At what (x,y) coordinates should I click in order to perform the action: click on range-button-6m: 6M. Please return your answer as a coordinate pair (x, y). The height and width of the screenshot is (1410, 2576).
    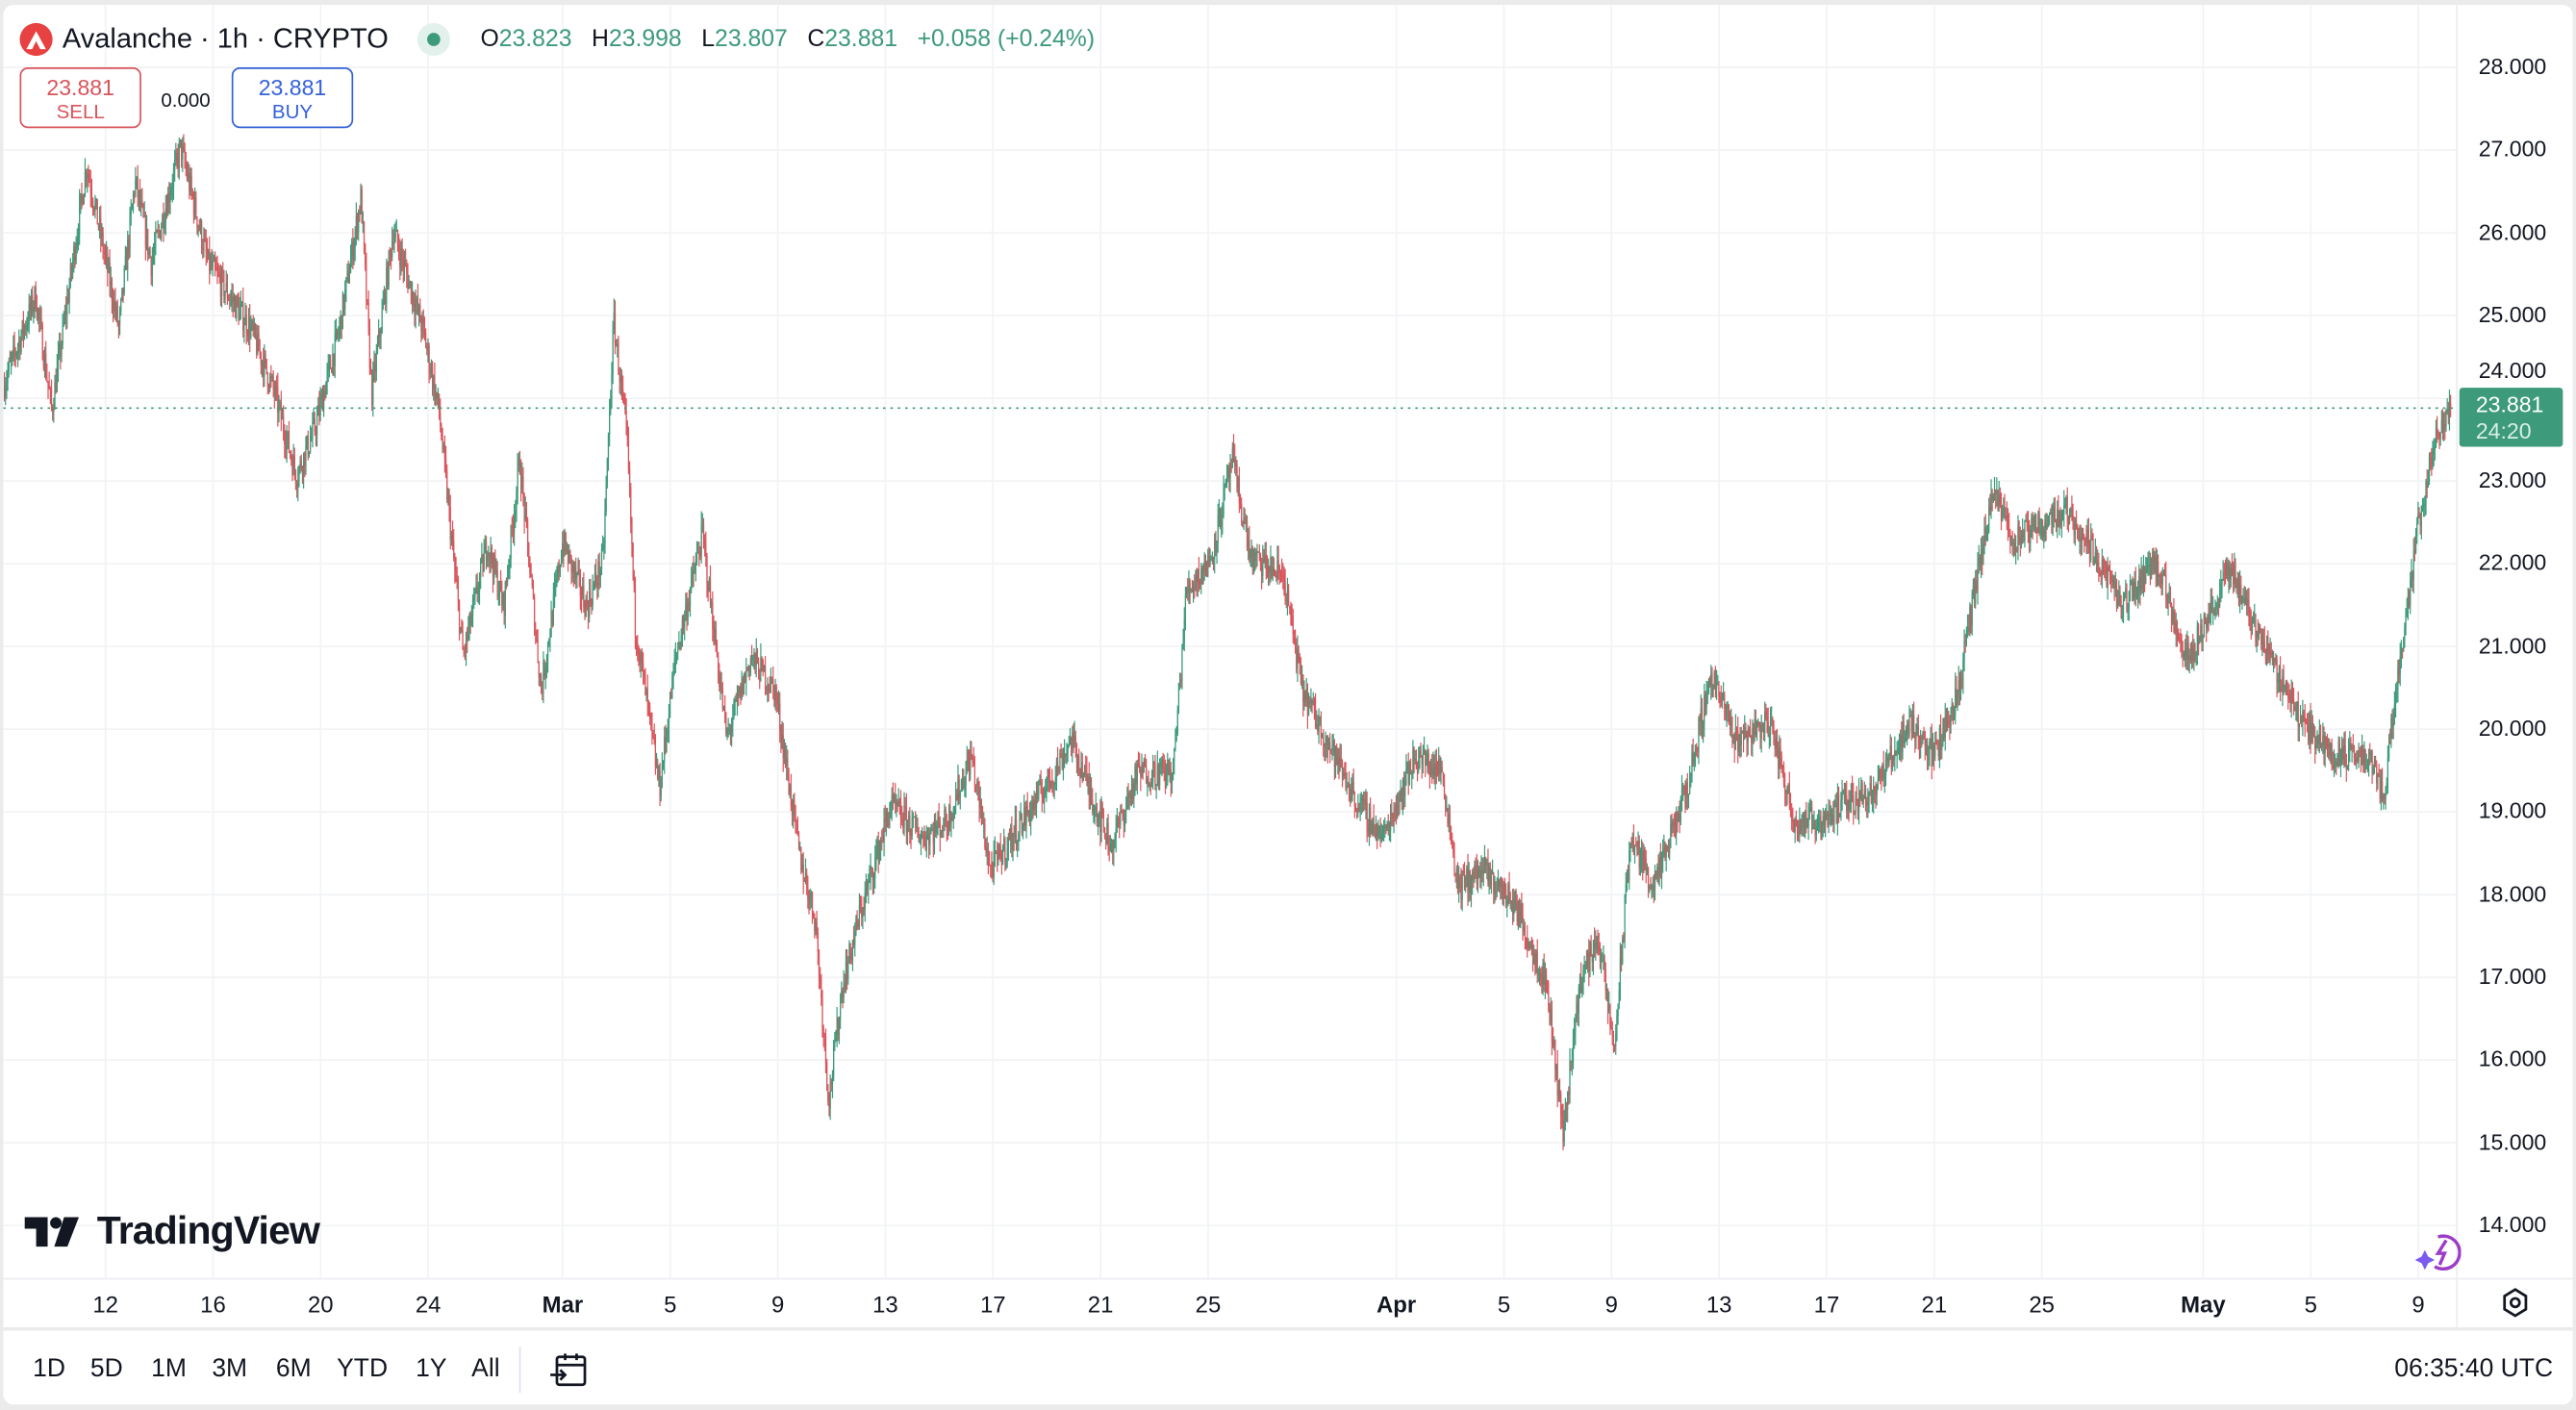
    Looking at the image, I should click on (293, 1369).